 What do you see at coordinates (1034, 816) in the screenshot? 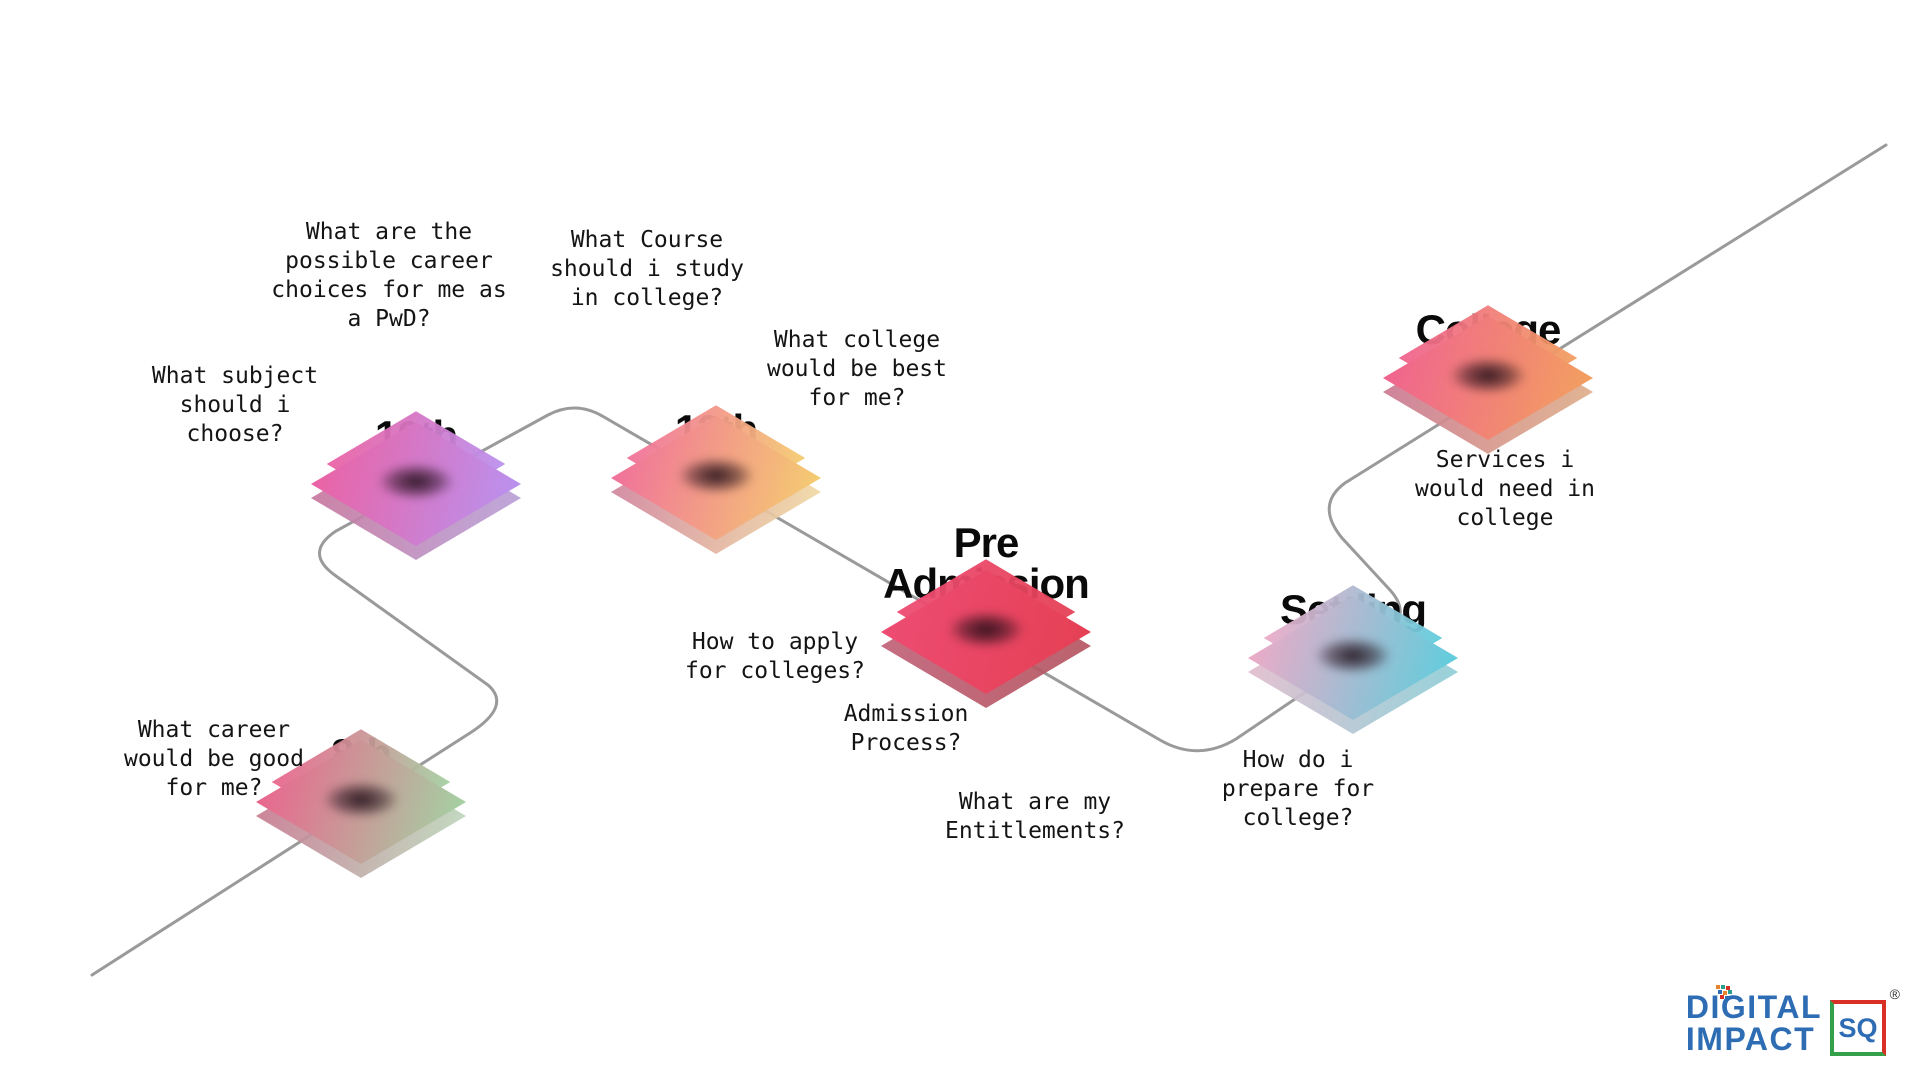
I see `question-entitlements: What are my Entitlements?` at bounding box center [1034, 816].